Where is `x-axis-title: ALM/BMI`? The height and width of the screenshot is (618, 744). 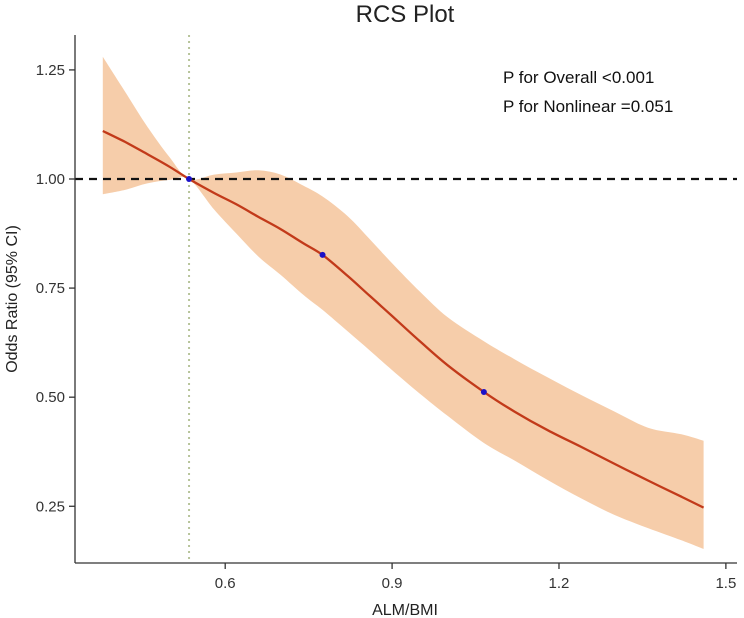
x-axis-title: ALM/BMI is located at coordinates (405, 610).